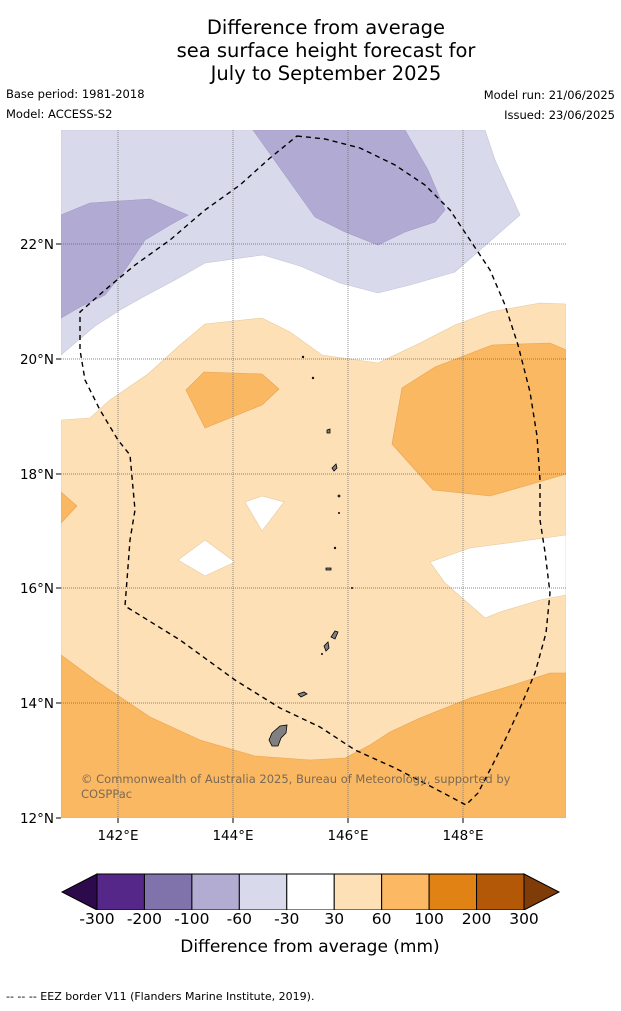 This screenshot has height=1011, width=621. I want to click on colorbar-tick-label: 100, so click(429, 919).